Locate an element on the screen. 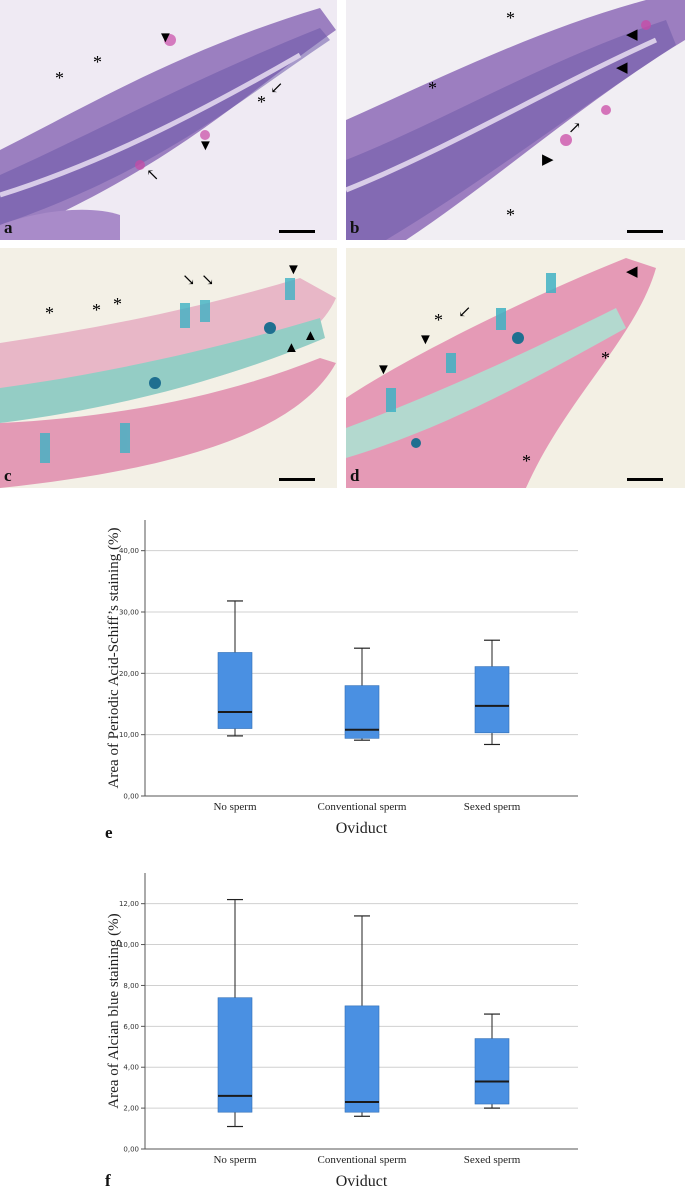  micrograph-panel-c: c * * * ▼ ▲ ▲ ↘ ↘ is located at coordinates (168, 368).